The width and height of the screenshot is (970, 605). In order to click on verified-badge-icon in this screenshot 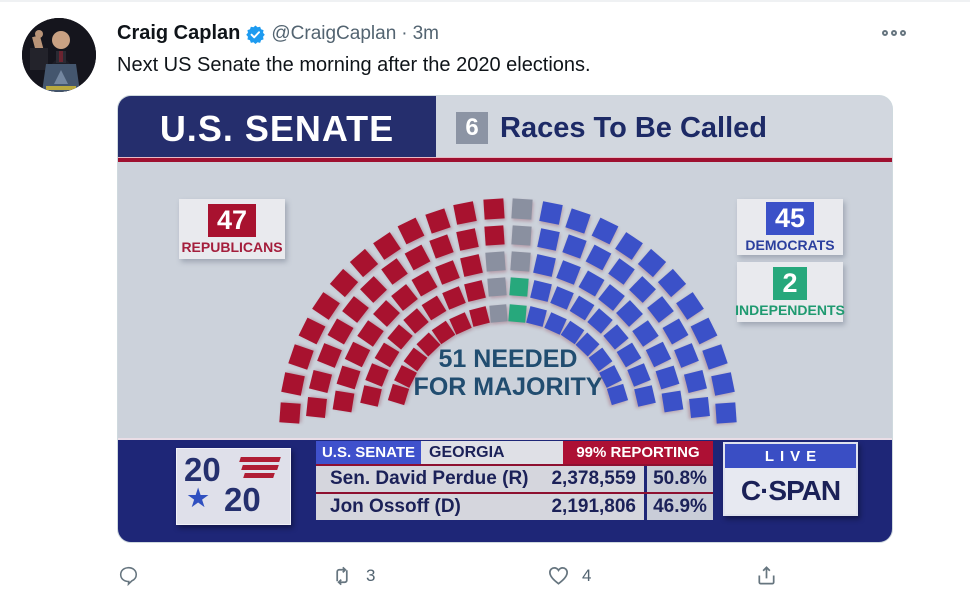, I will do `click(256, 34)`.